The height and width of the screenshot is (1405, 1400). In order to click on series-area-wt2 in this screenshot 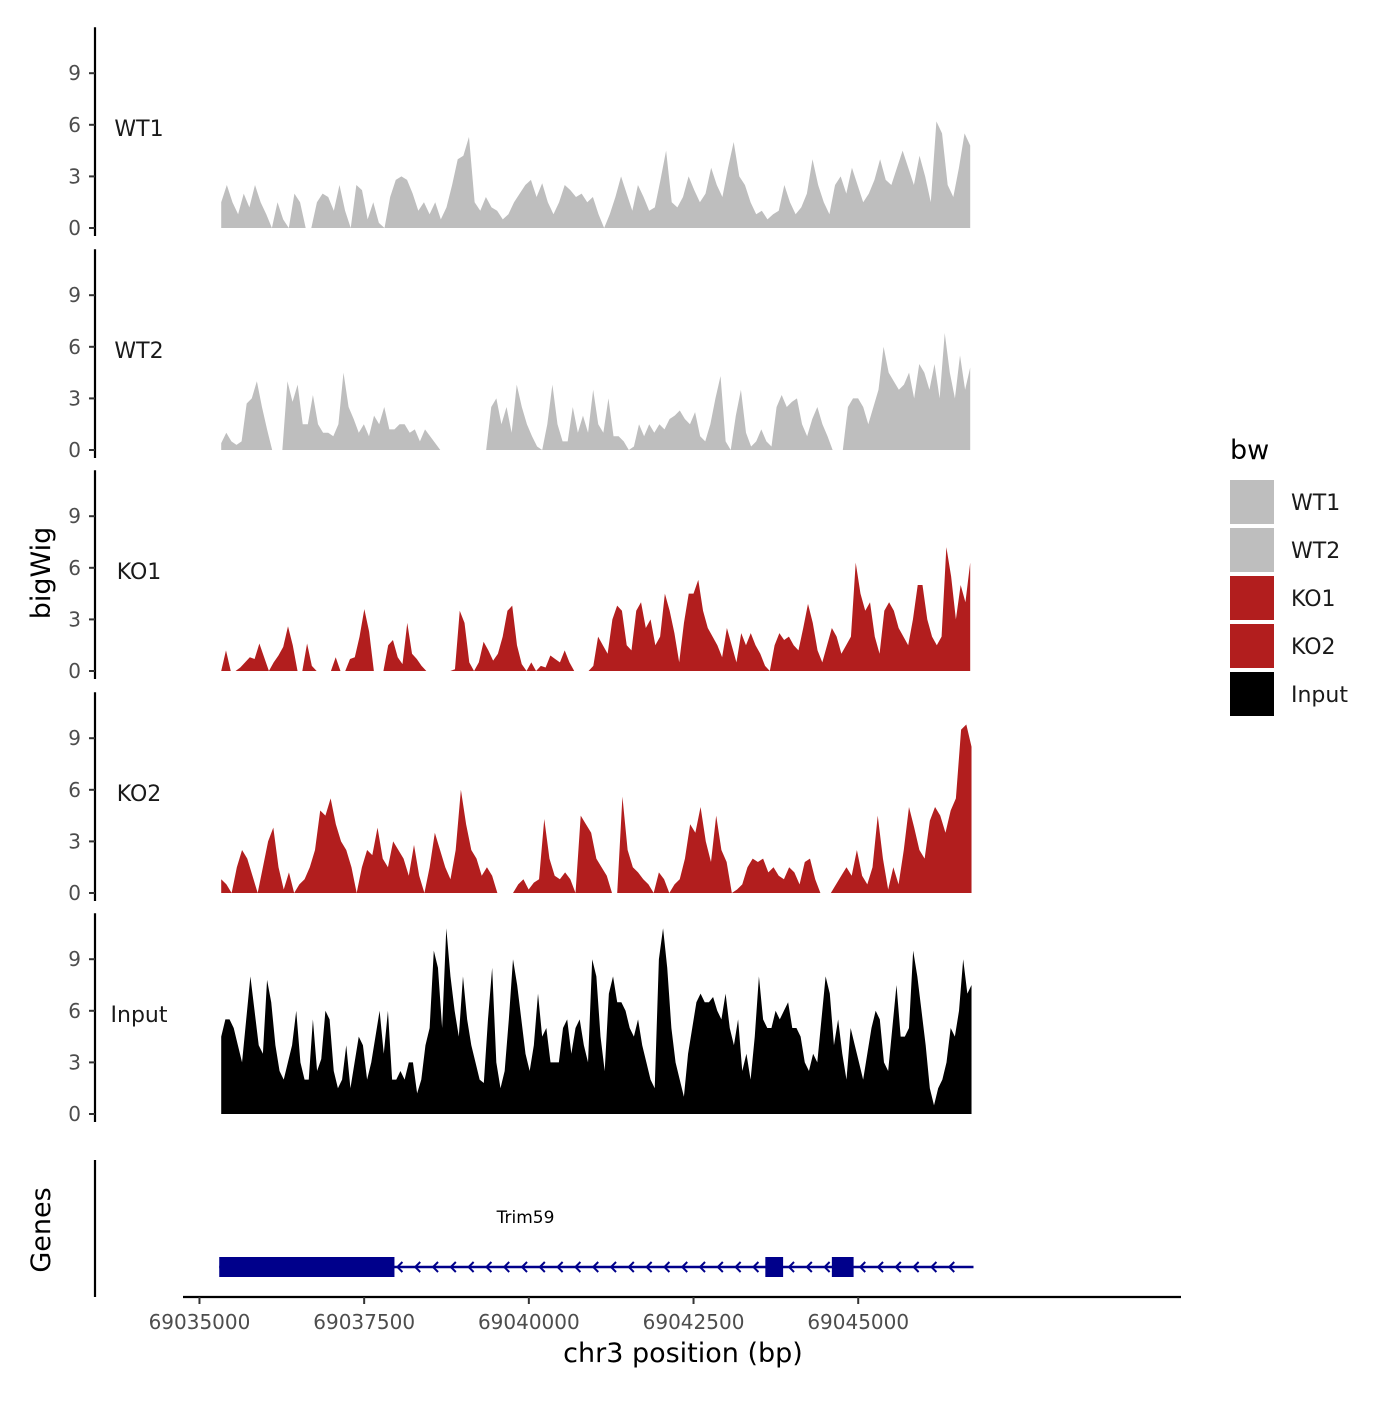, I will do `click(596, 391)`.